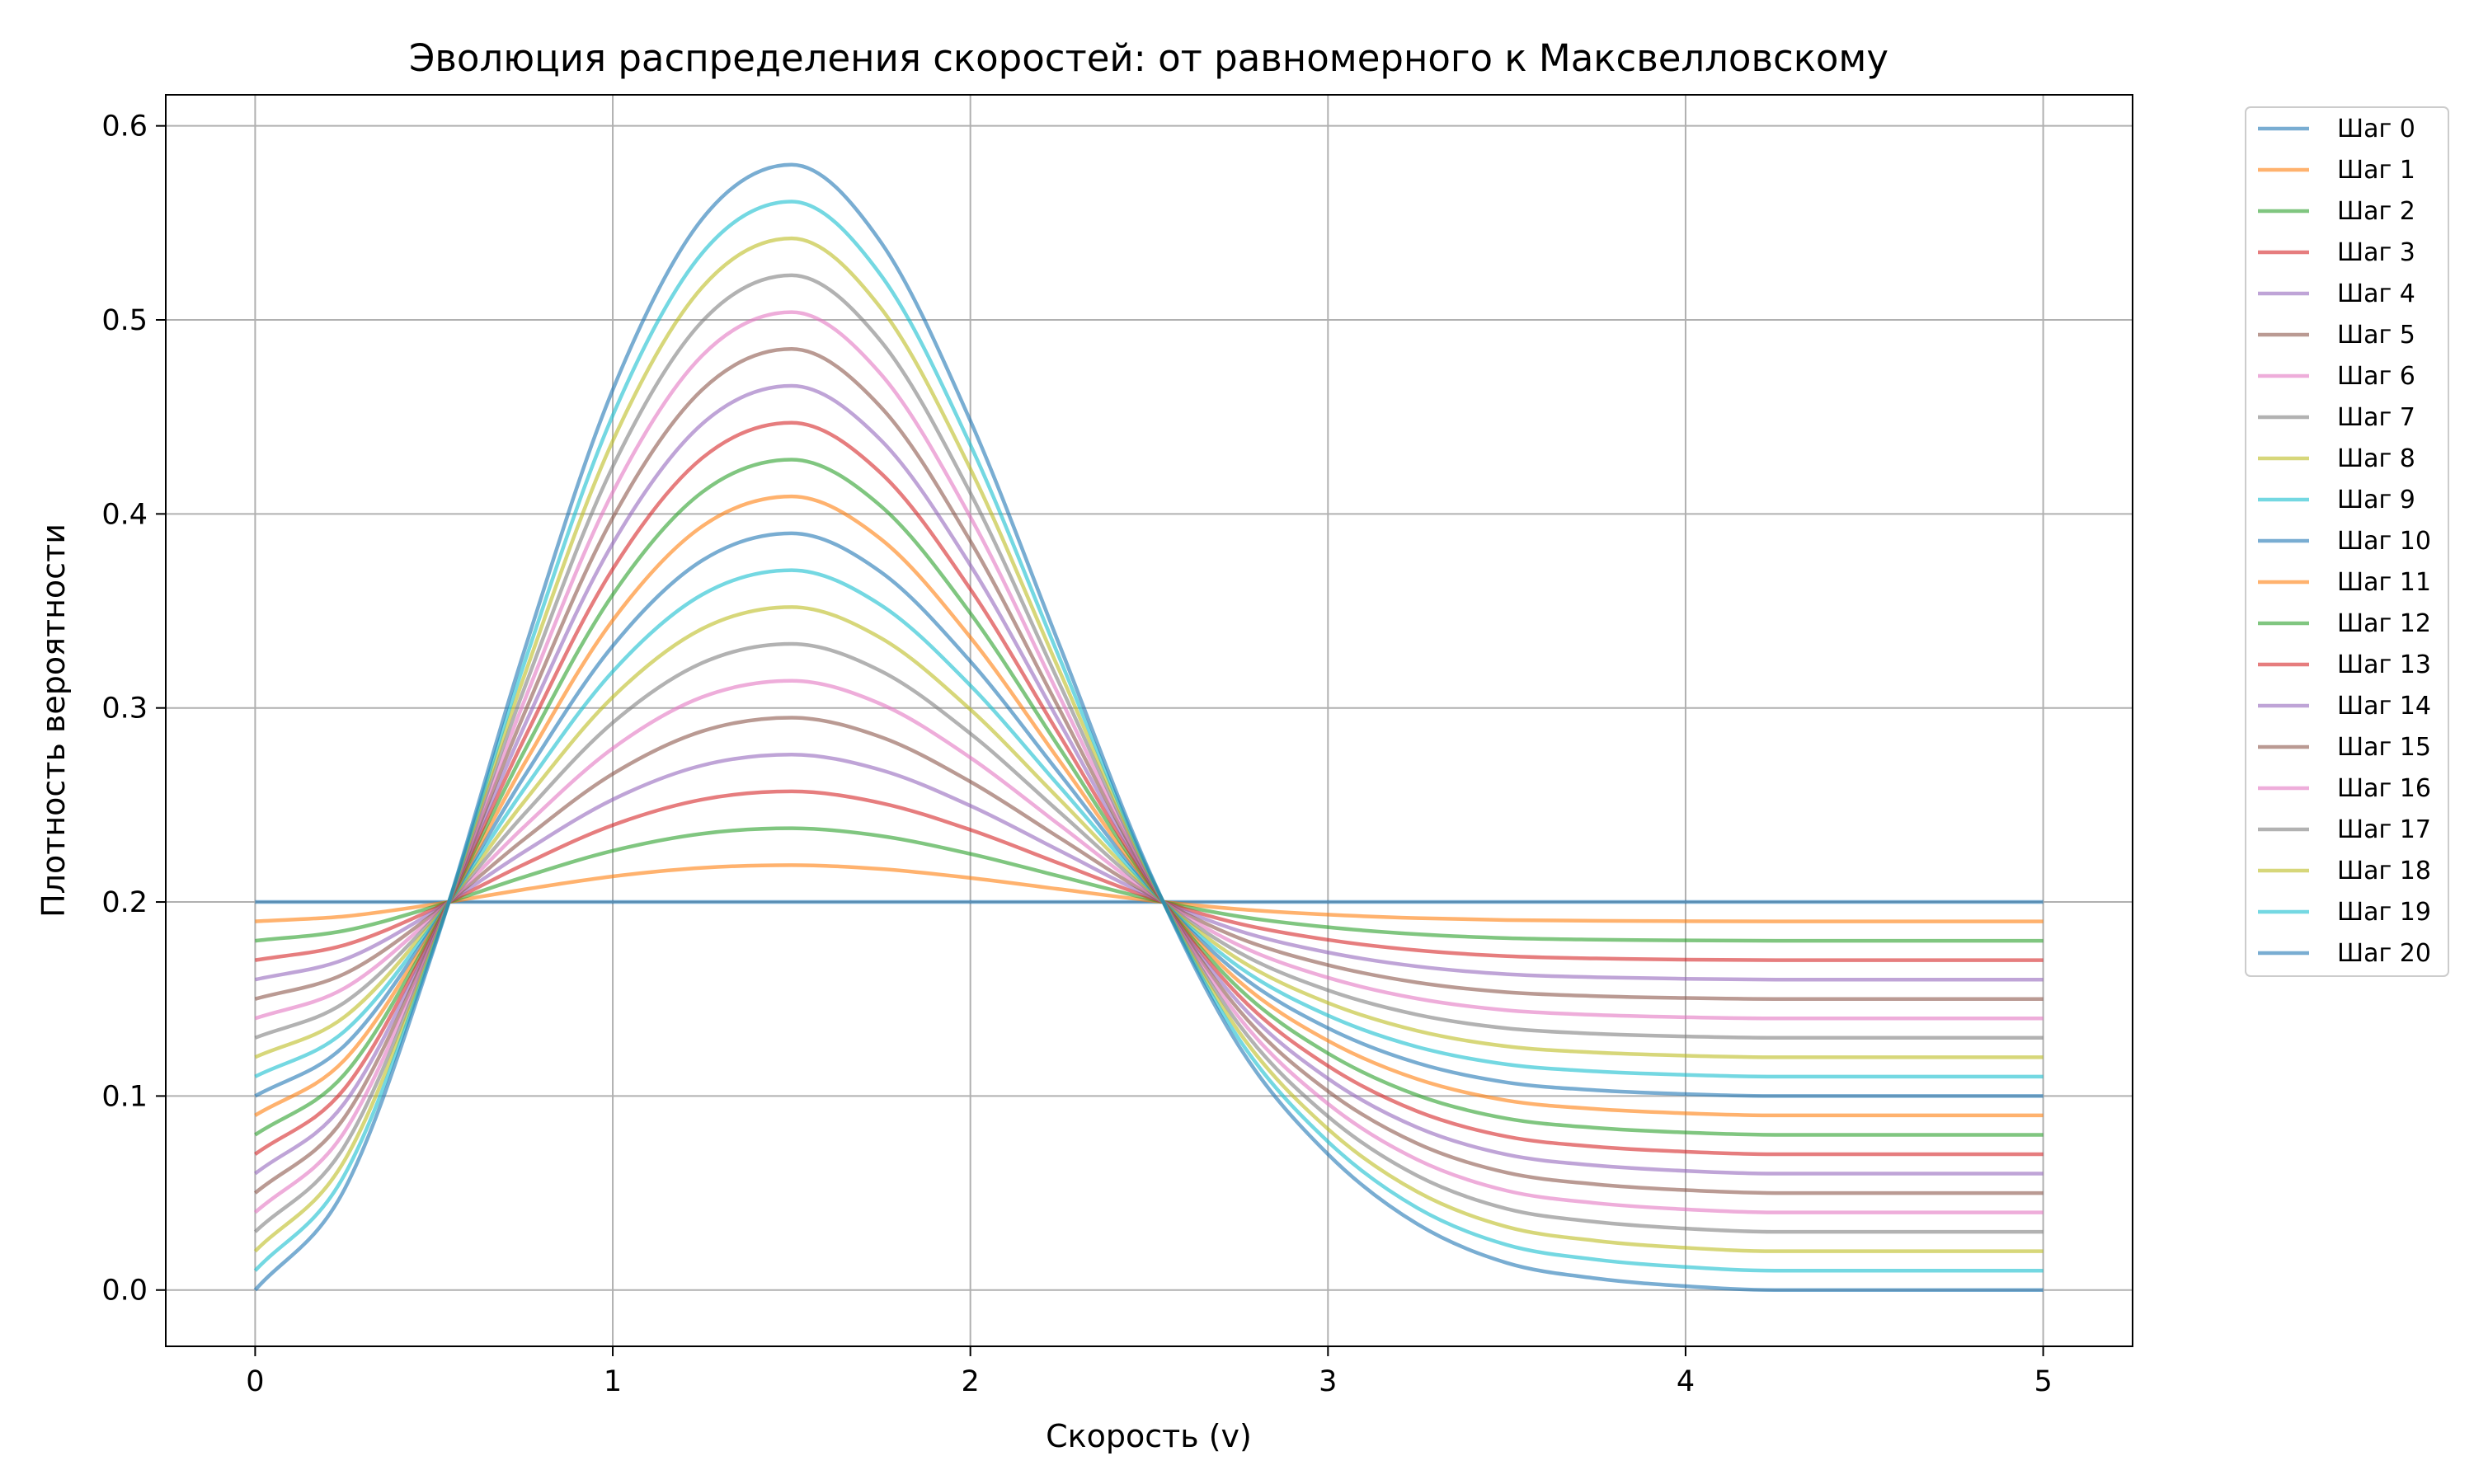  What do you see at coordinates (2384, 912) in the screenshot?
I see `legend-label: Шаг 19` at bounding box center [2384, 912].